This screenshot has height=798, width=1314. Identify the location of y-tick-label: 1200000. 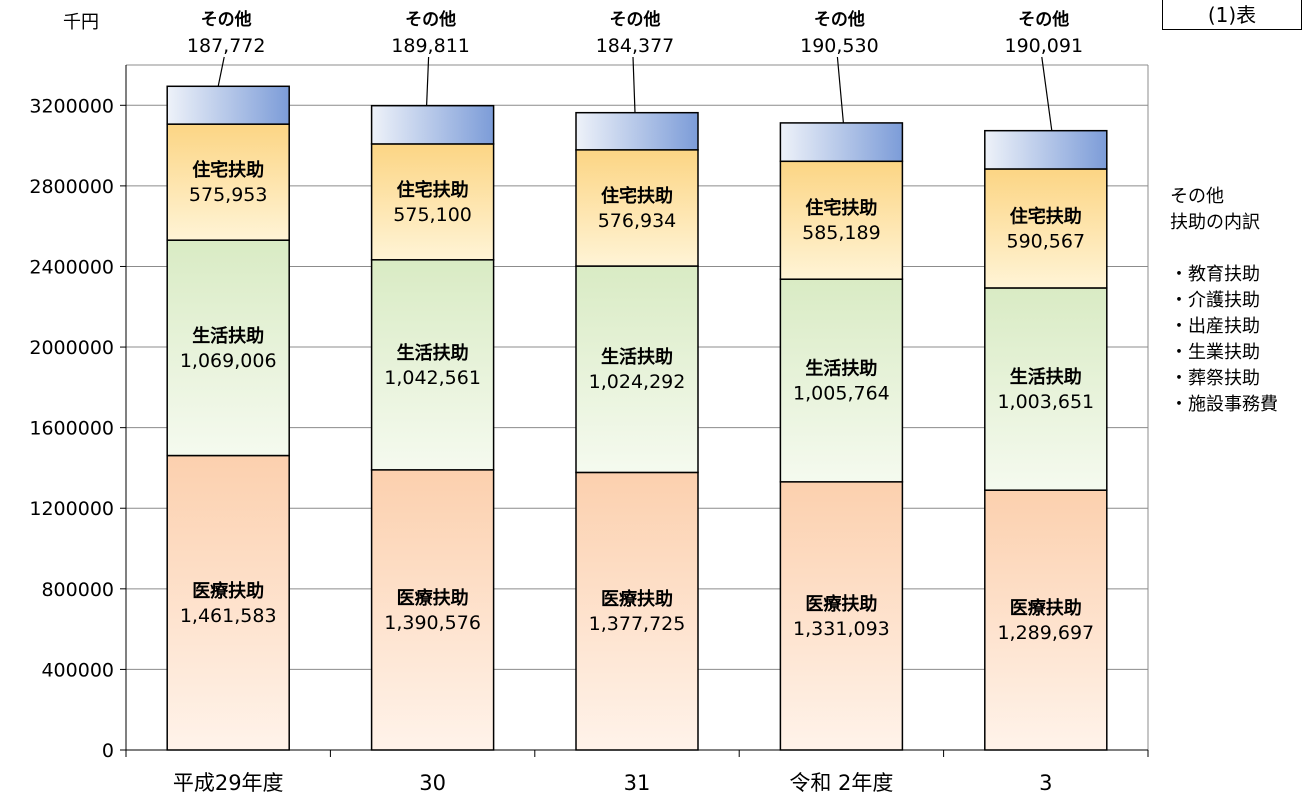
(71, 509).